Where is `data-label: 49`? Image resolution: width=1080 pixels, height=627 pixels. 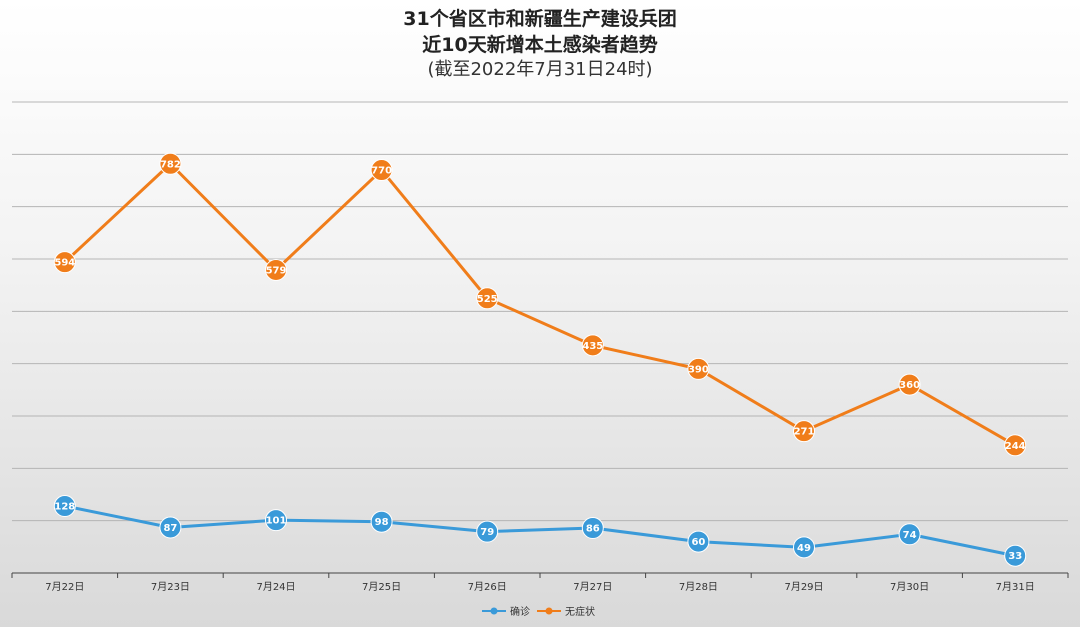
data-label: 49 is located at coordinates (804, 548).